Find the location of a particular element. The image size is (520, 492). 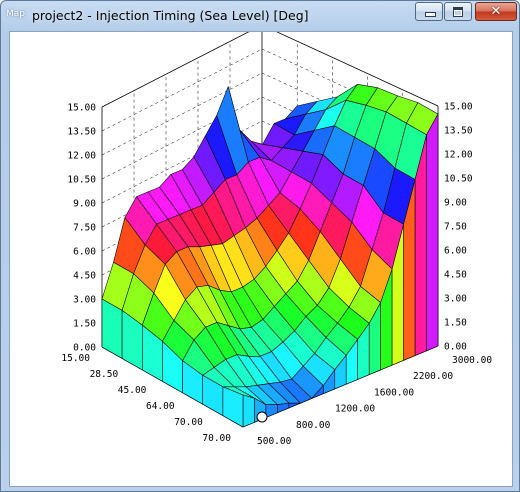

close-icon: ✕ is located at coordinates (496, 11).